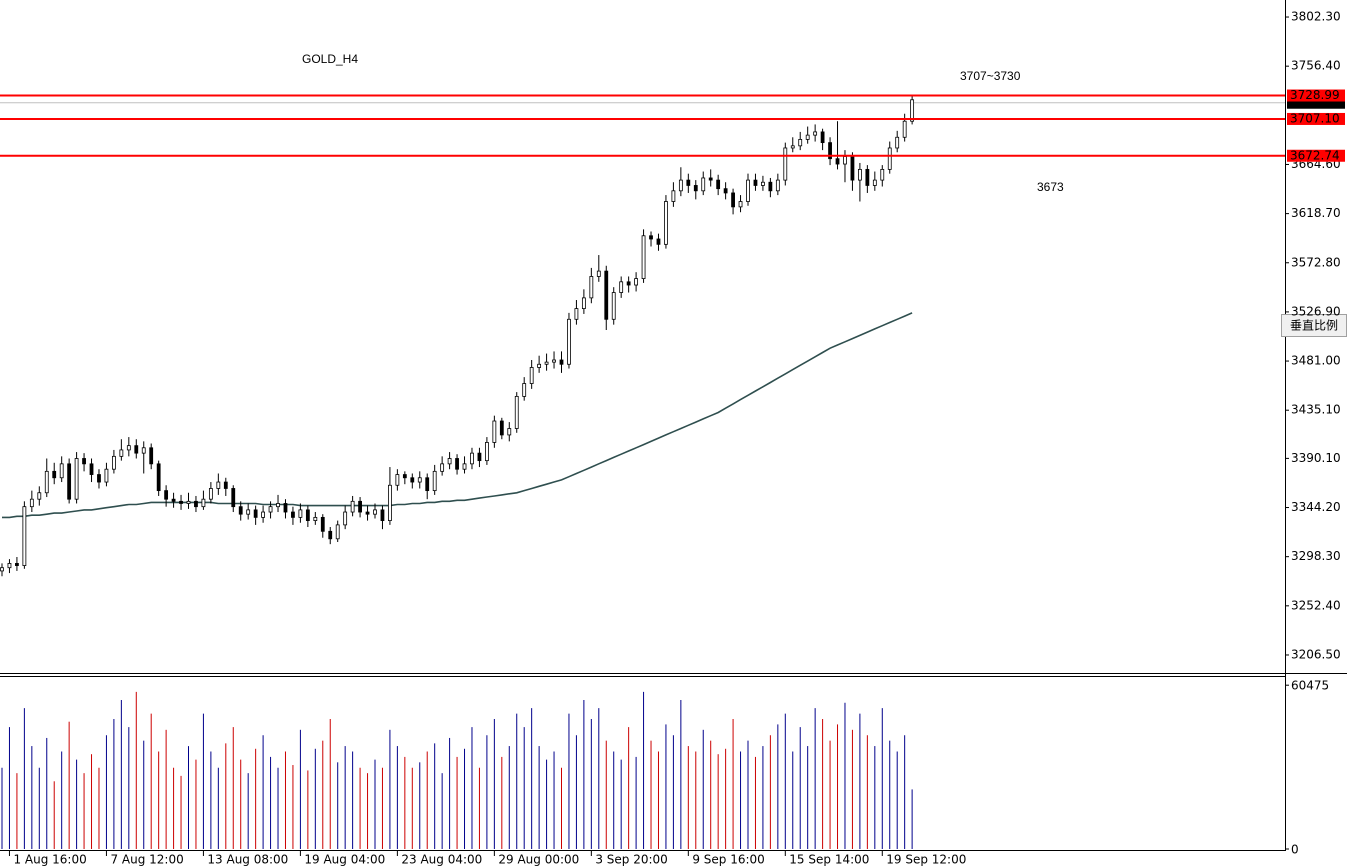  Describe the element at coordinates (1050, 187) in the screenshot. I see `annotation: 3673` at that location.